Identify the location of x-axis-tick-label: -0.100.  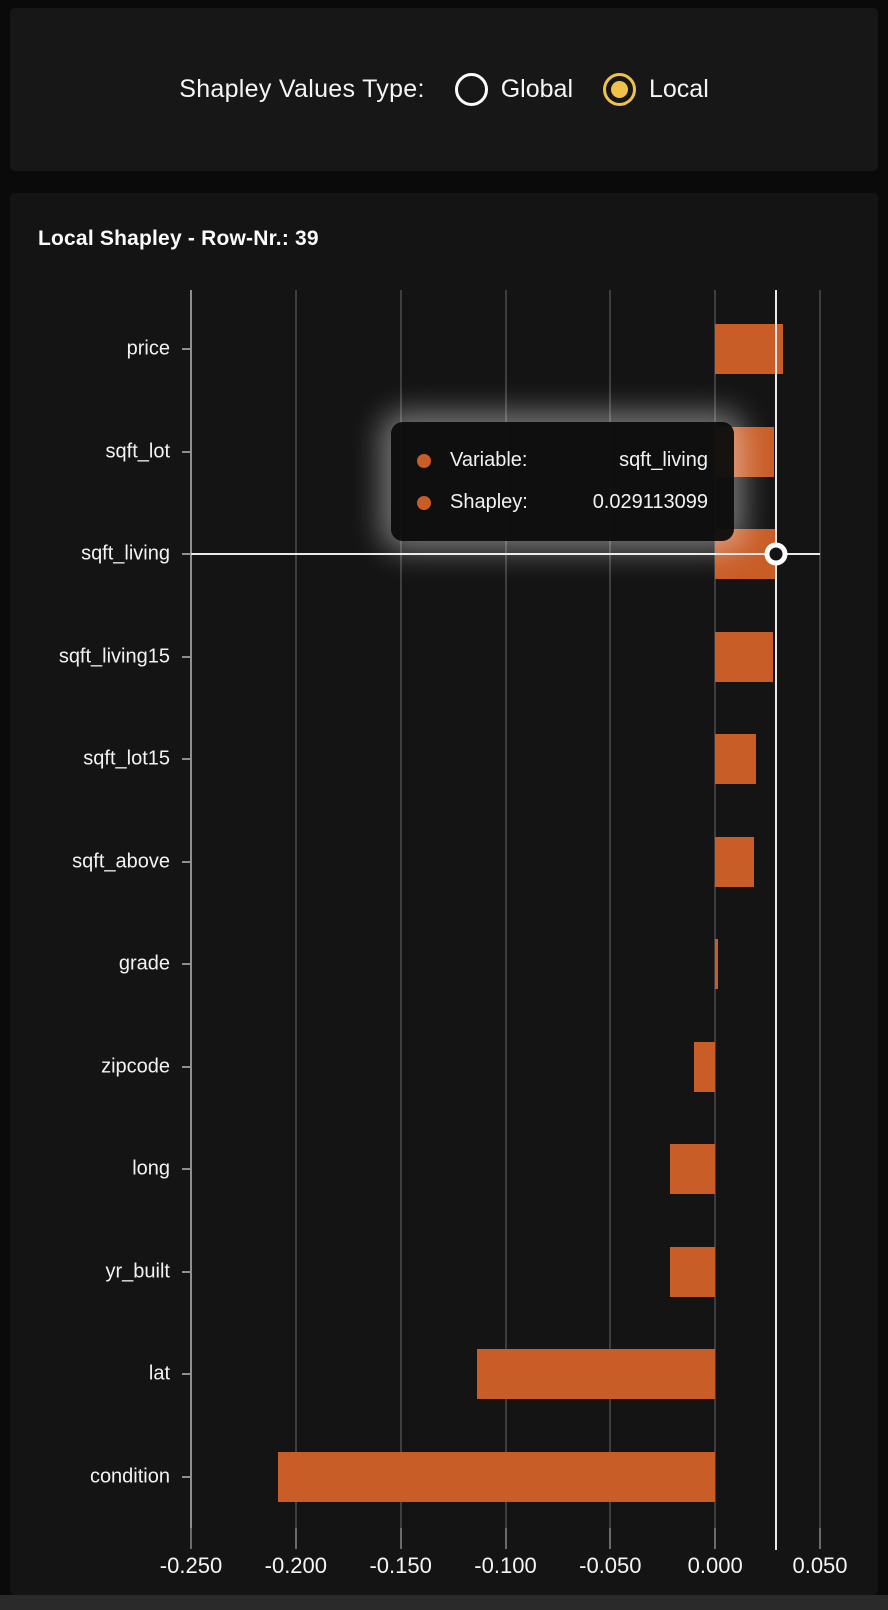
(505, 1565).